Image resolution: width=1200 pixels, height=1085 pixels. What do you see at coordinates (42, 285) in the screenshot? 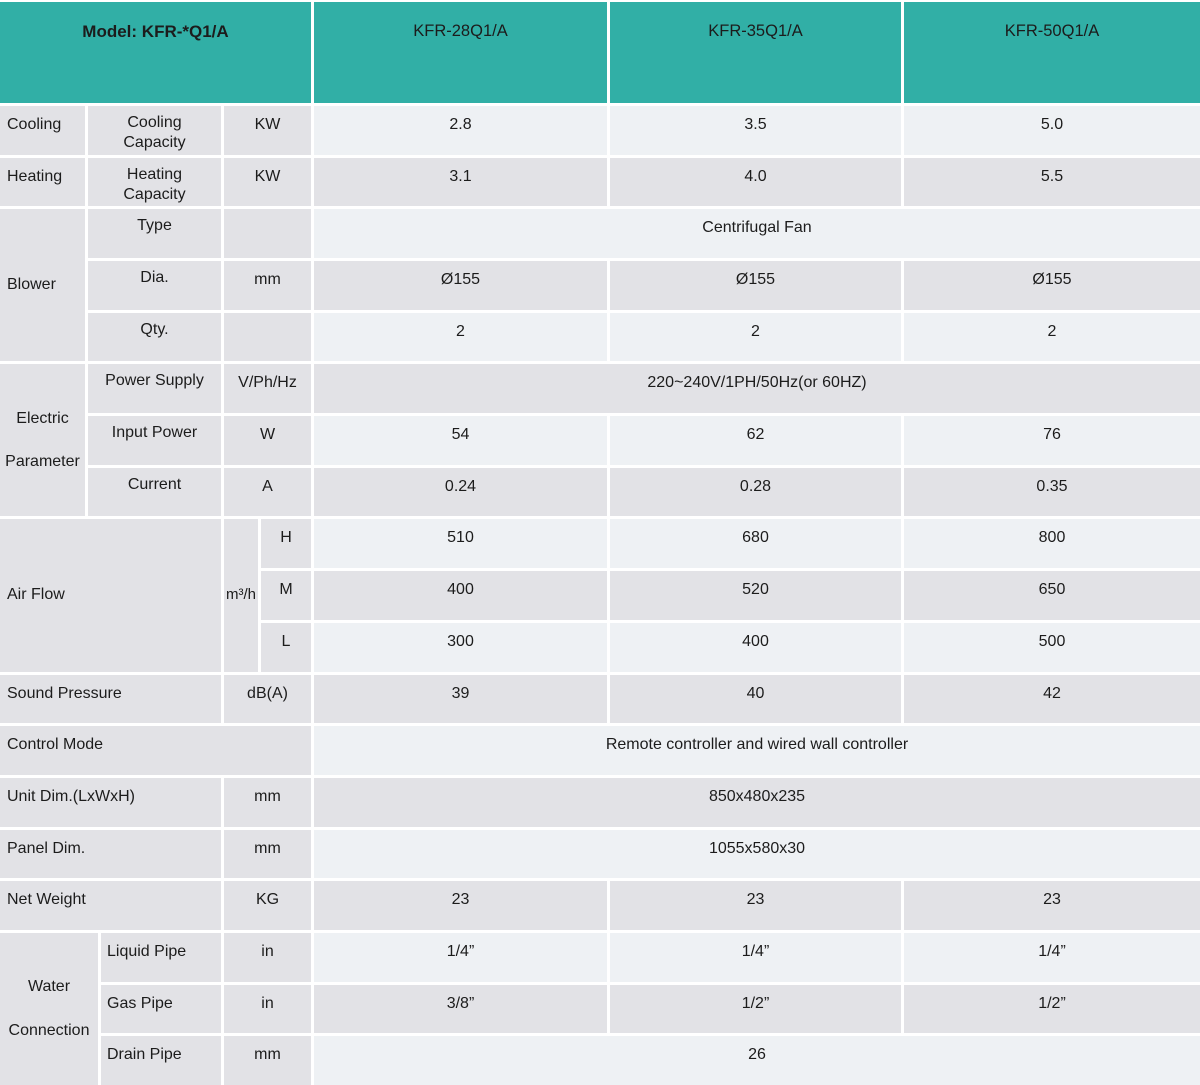
I see `blower-group-label: Blower` at bounding box center [42, 285].